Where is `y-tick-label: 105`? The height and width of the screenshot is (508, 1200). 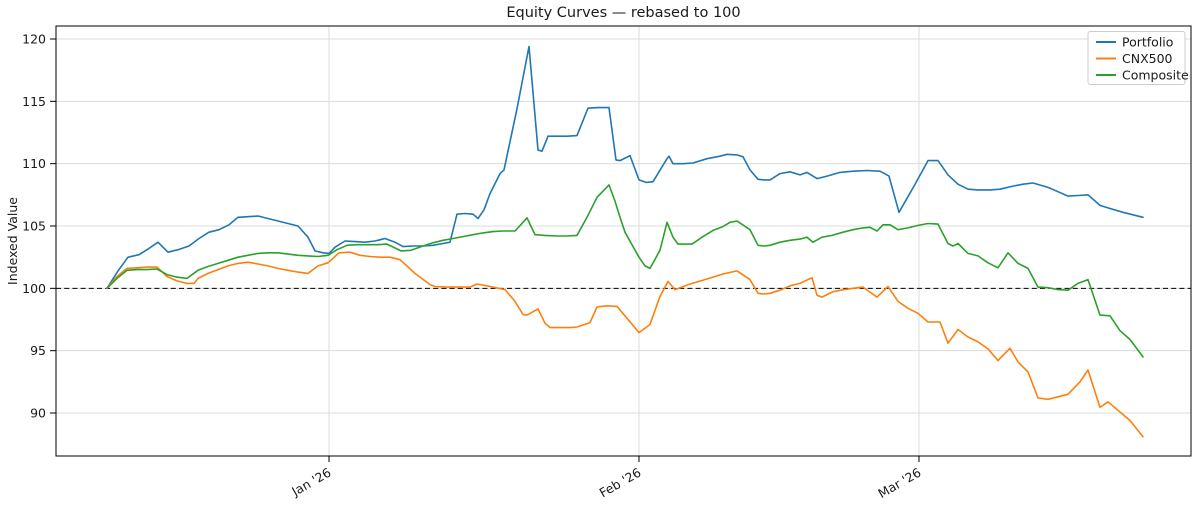
y-tick-label: 105 is located at coordinates (34, 226).